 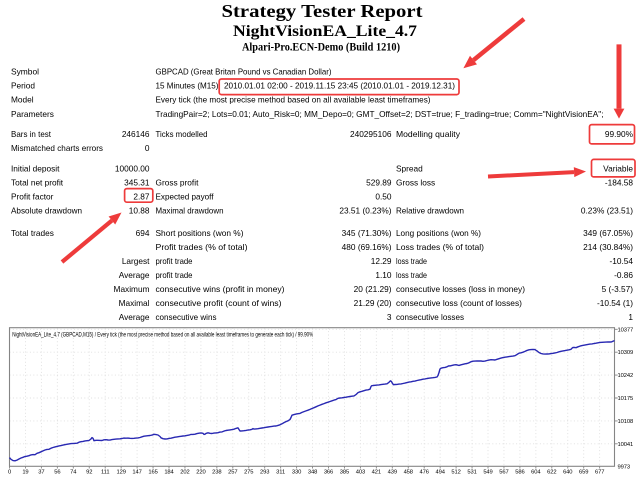 What do you see at coordinates (105, 473) in the screenshot?
I see `svg-text: 111` at bounding box center [105, 473].